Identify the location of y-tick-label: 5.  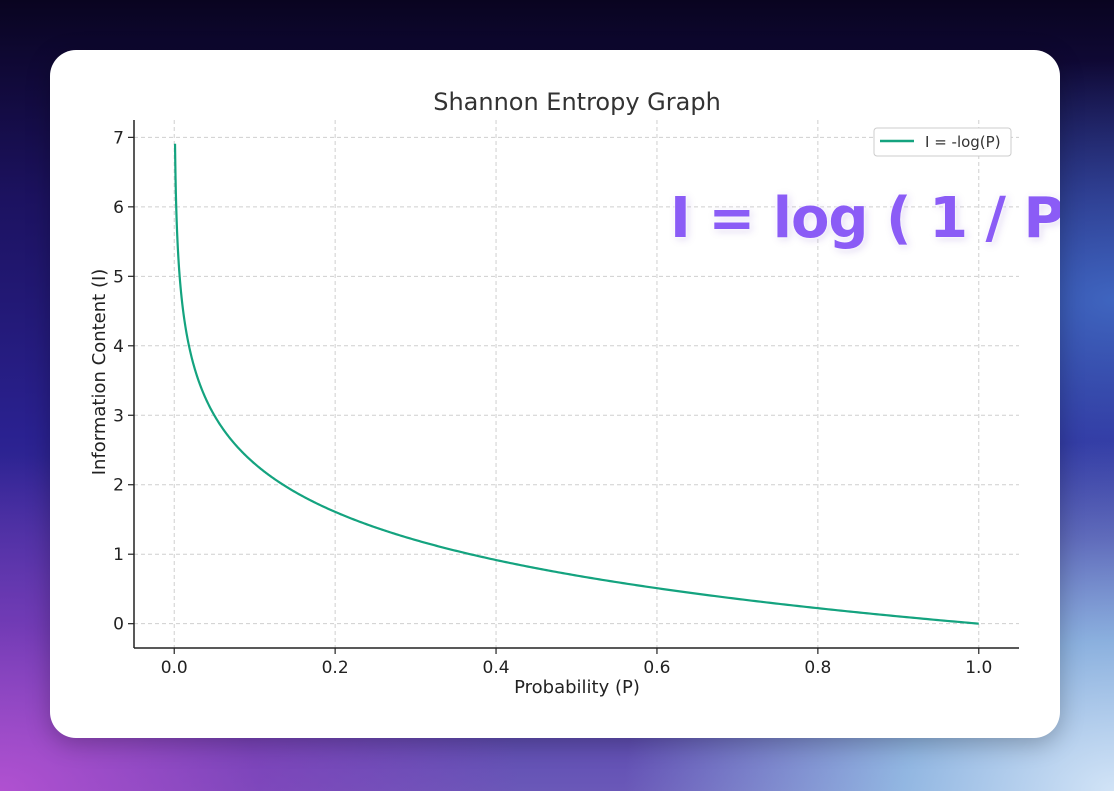
(118, 277).